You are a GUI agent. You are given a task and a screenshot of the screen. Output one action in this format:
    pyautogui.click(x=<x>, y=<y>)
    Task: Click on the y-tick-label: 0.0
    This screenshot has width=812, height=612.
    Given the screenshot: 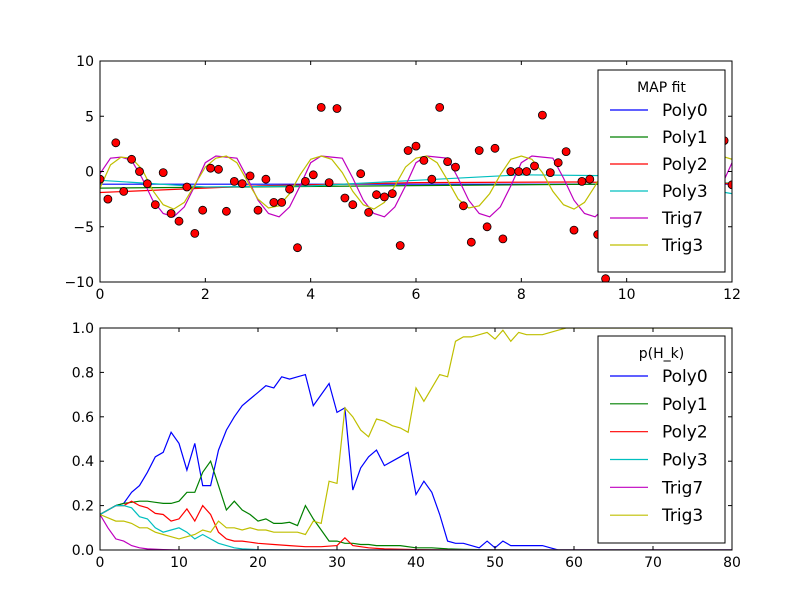 What is the action you would take?
    pyautogui.click(x=83, y=551)
    